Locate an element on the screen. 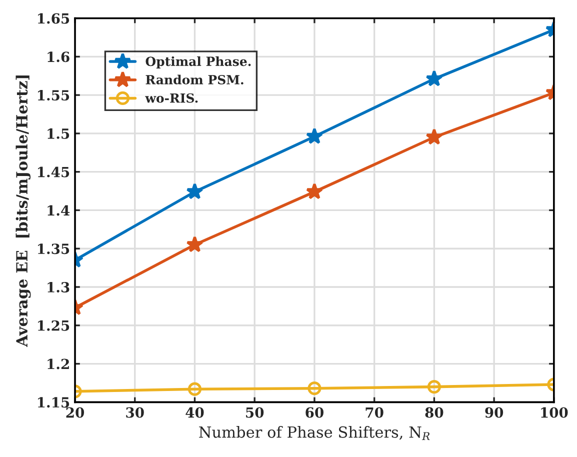 The width and height of the screenshot is (577, 457). x-axis-title: Number of Phase Shifters, N$_{R}$ is located at coordinates (314, 433).